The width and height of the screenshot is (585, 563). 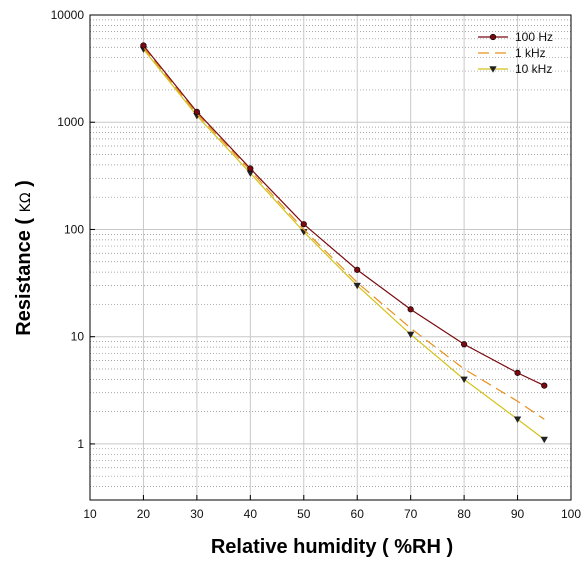 What do you see at coordinates (197, 514) in the screenshot?
I see `x-tick-label: 30` at bounding box center [197, 514].